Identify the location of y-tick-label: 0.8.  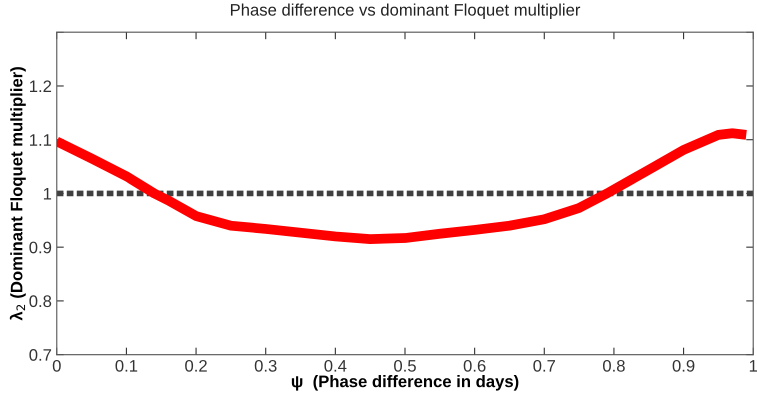
(40, 301).